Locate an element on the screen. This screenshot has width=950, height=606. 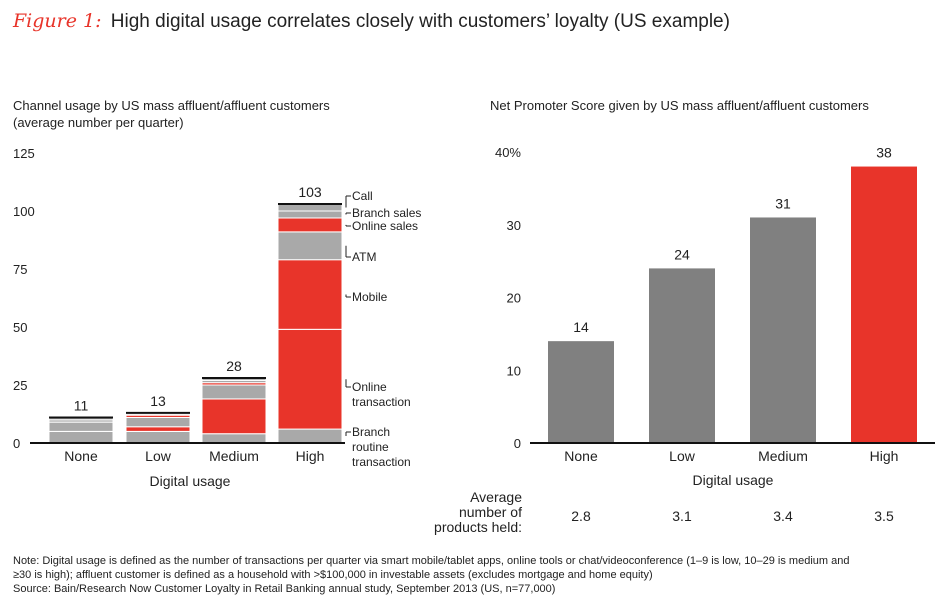
left-chart-title-line2: (average number per quarter) is located at coordinates (98, 122).